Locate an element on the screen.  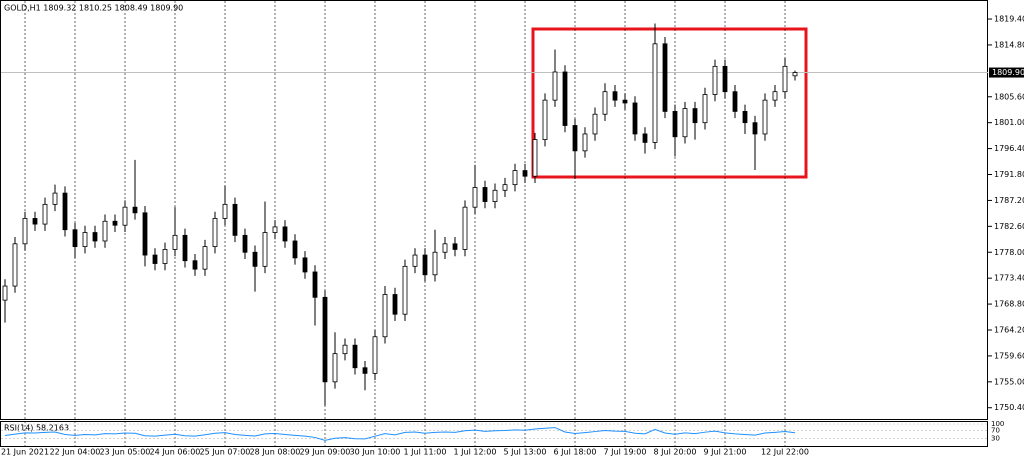
y-tick-label: 1805.60 is located at coordinates (1009, 96).